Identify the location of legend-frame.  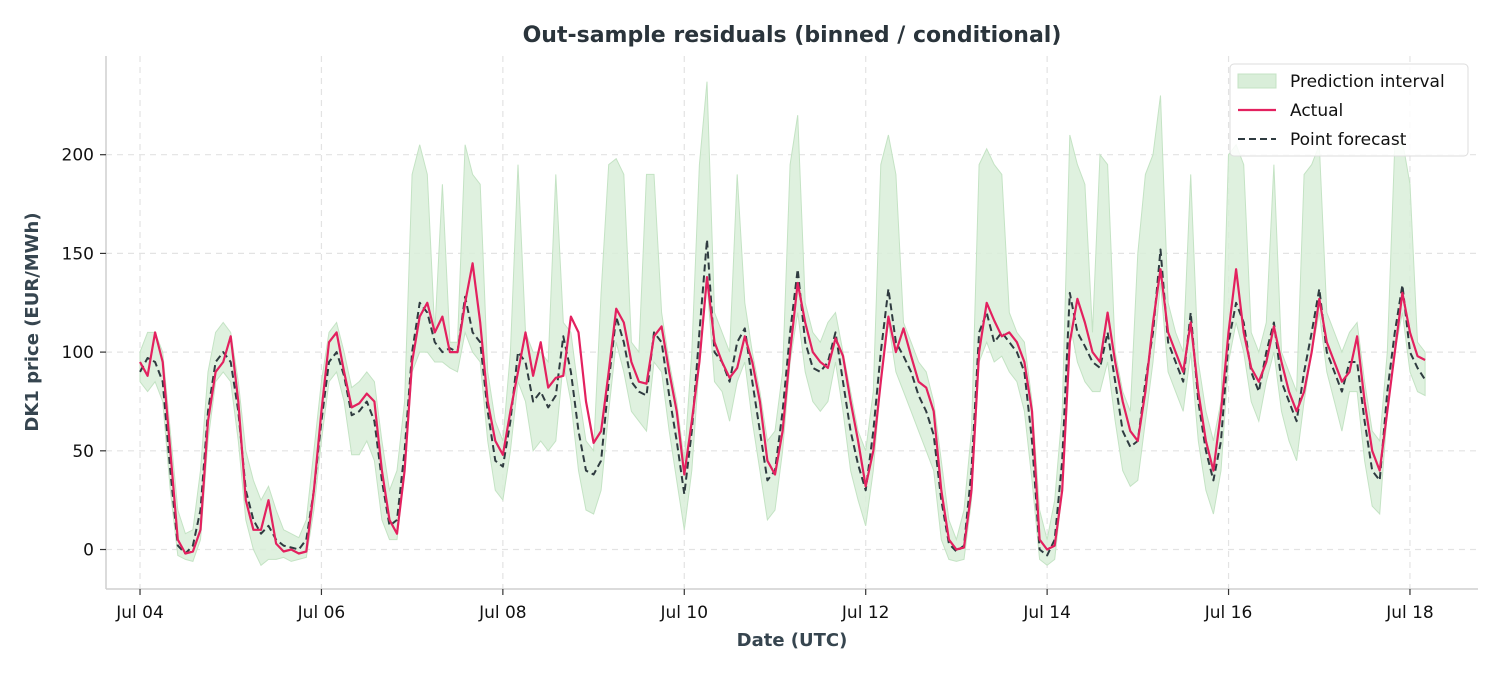
(1349, 110).